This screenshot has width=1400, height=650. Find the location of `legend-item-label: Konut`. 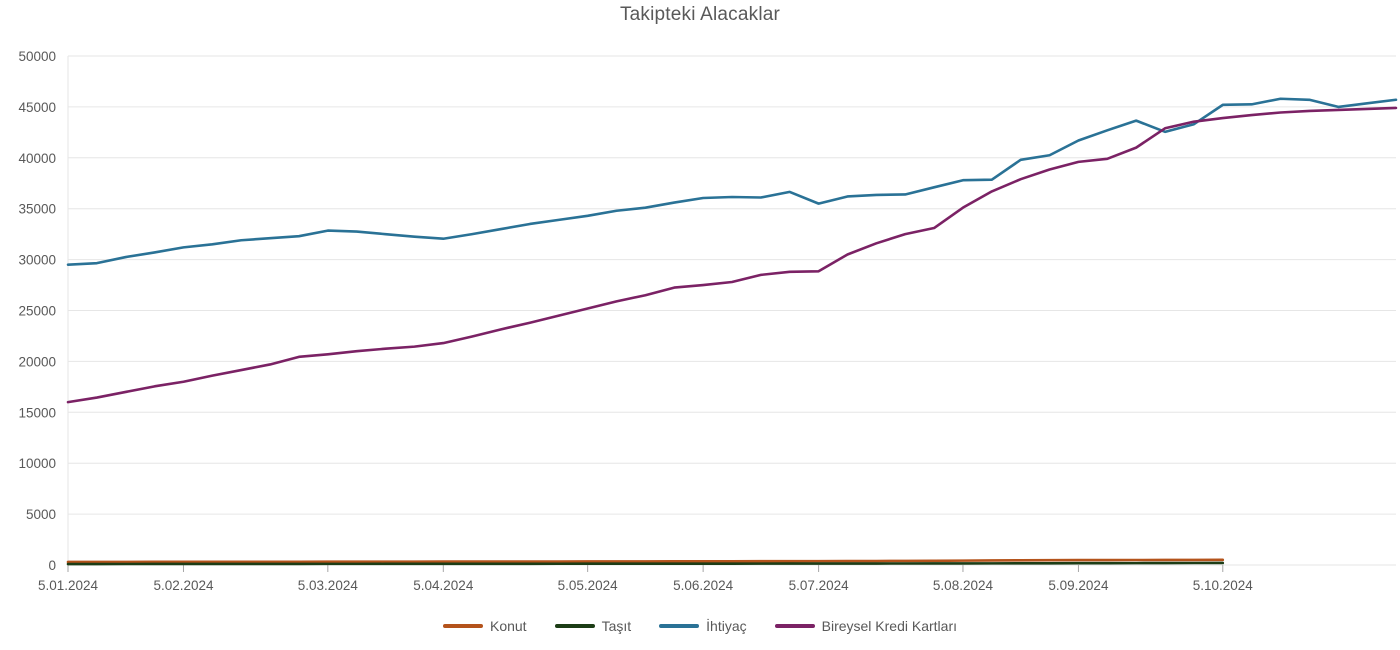

legend-item-label: Konut is located at coordinates (508, 626).